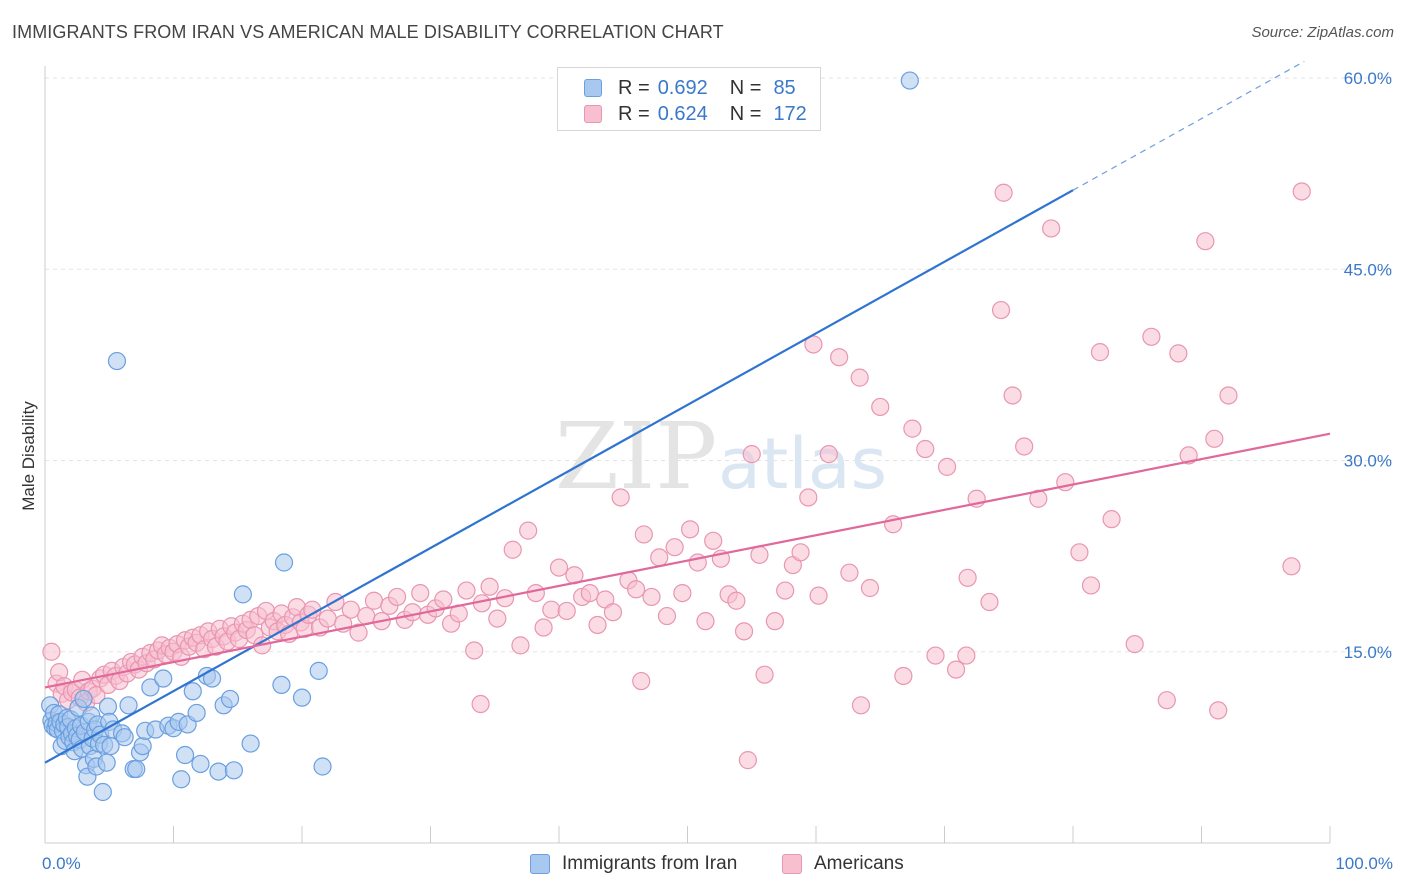 The image size is (1406, 892). What do you see at coordinates (634, 113) in the screenshot?
I see `legend-r-label: R =` at bounding box center [634, 113].